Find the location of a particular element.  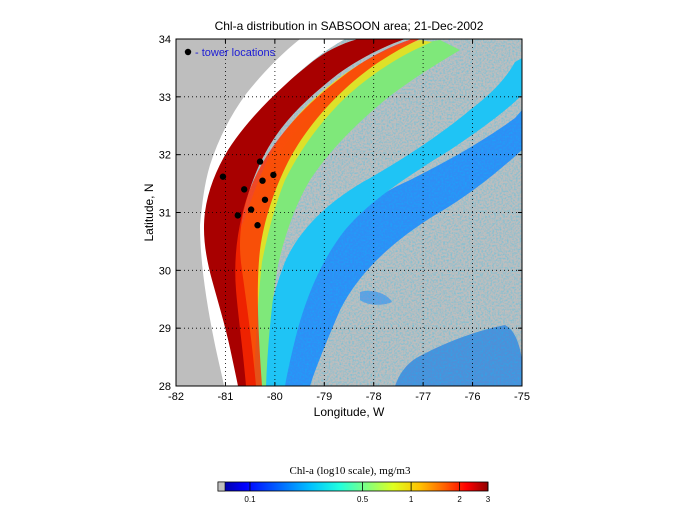

colorbar-tick-label: 3 is located at coordinates (488, 499).